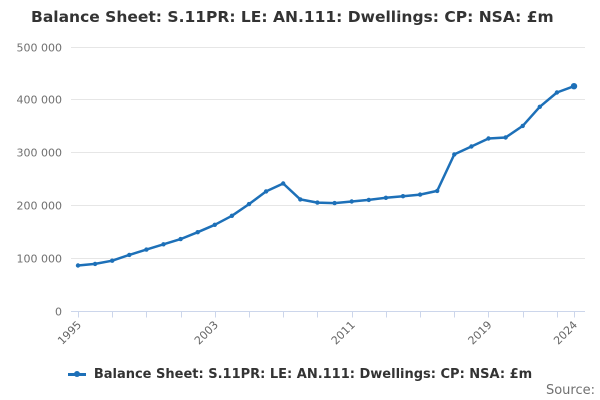 This screenshot has width=600, height=400. Describe the element at coordinates (40, 100) in the screenshot. I see `y-tick-label: 400 000` at that location.